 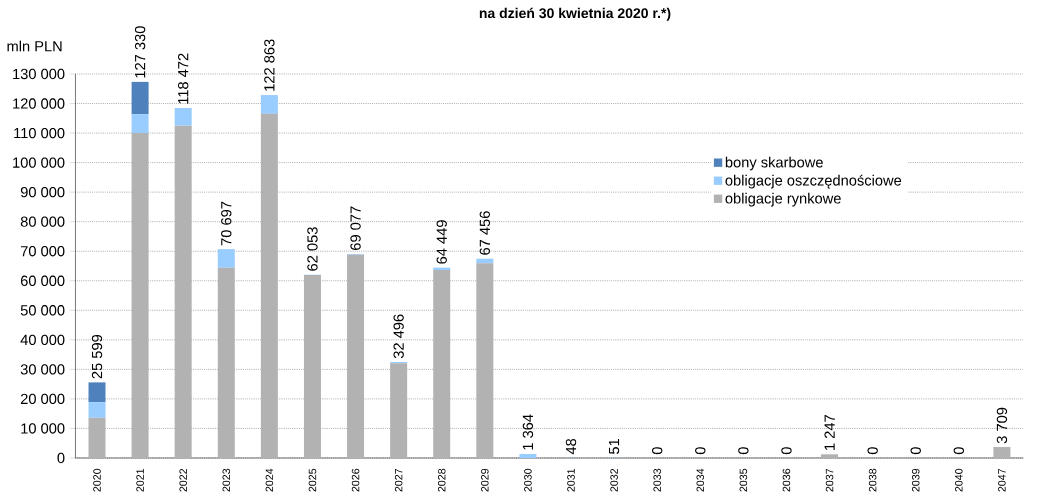 What do you see at coordinates (312, 249) in the screenshot?
I see `total-label: 62 053` at bounding box center [312, 249].